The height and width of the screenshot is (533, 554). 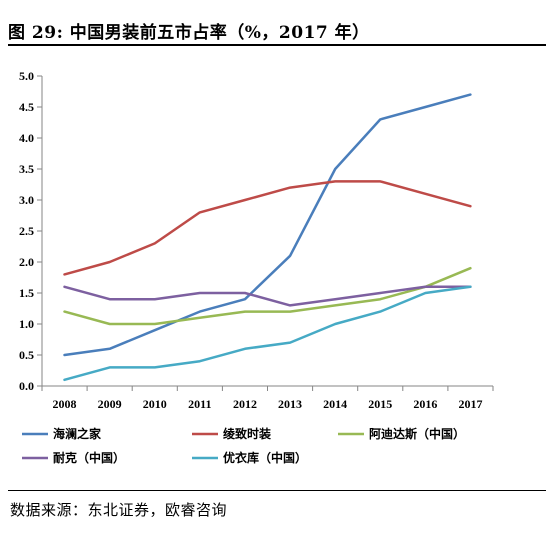 I want to click on y-tick-label: 5.0, so click(x=26, y=76).